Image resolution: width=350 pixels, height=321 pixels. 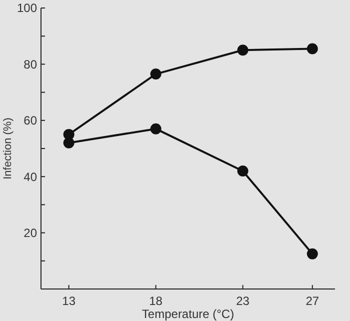 I want to click on y-tick-label: 100, so click(x=27, y=8).